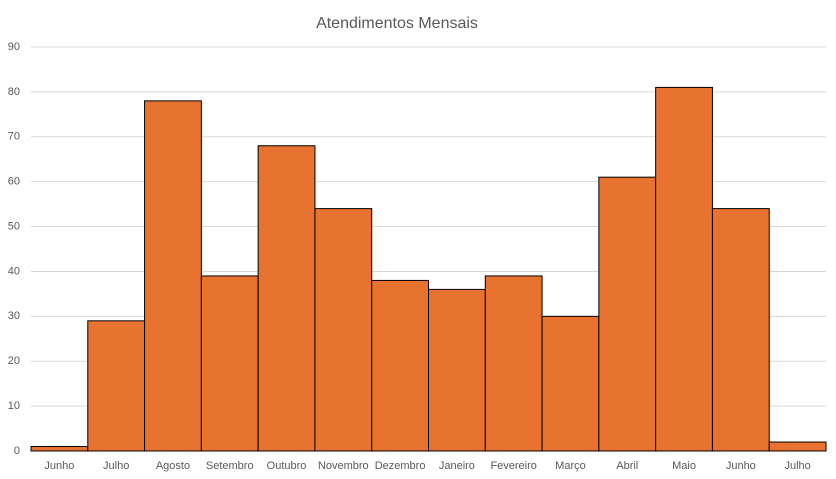 This screenshot has width=836, height=479. Describe the element at coordinates (400, 466) in the screenshot. I see `x-tick-label: Dezembro` at that location.